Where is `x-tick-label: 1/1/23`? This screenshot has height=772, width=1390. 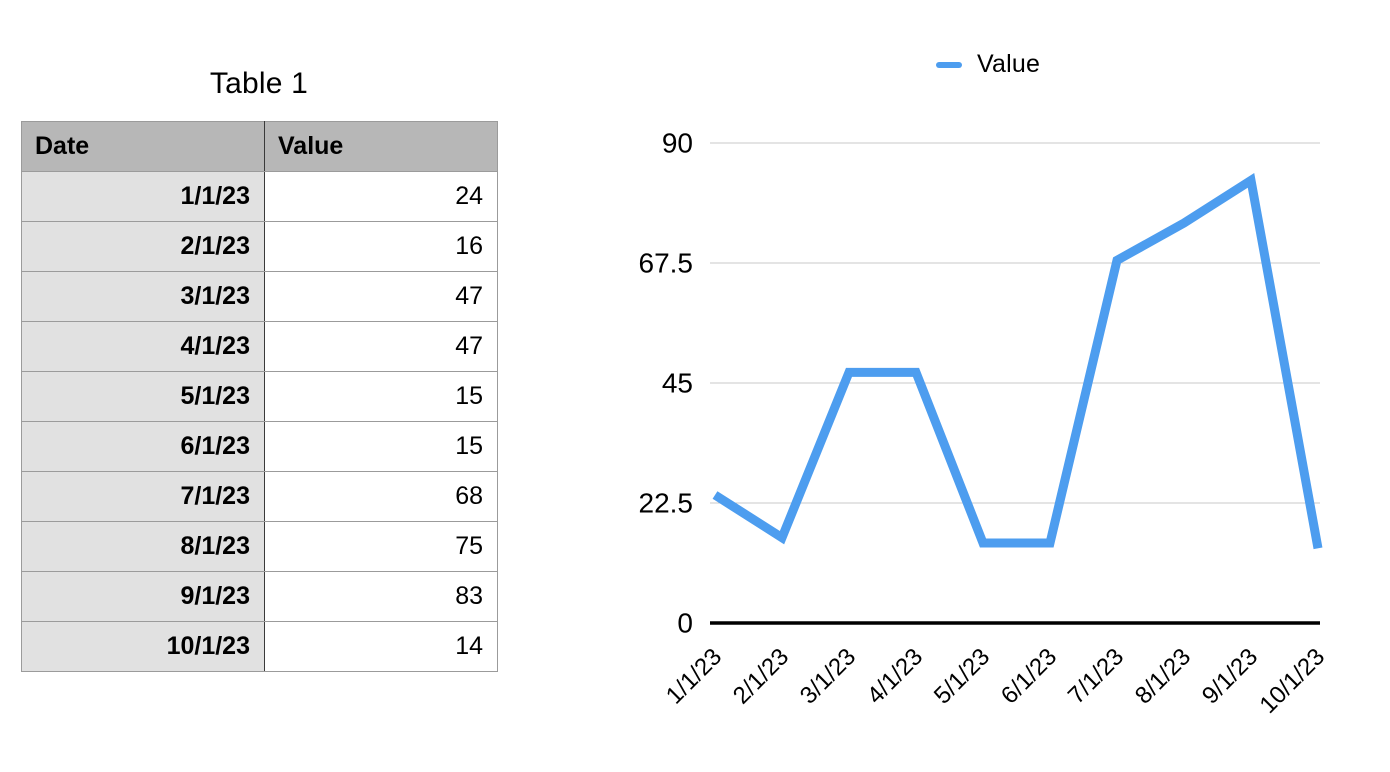
x-tick-label: 1/1/23 is located at coordinates (694, 676).